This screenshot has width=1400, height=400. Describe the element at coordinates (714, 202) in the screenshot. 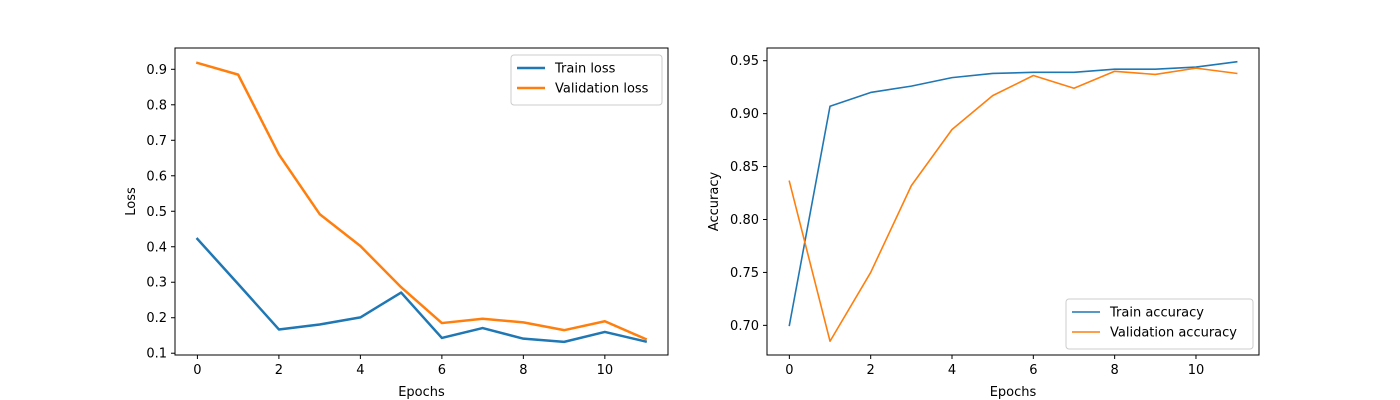

I see `y-axis-label: Accuracy` at that location.